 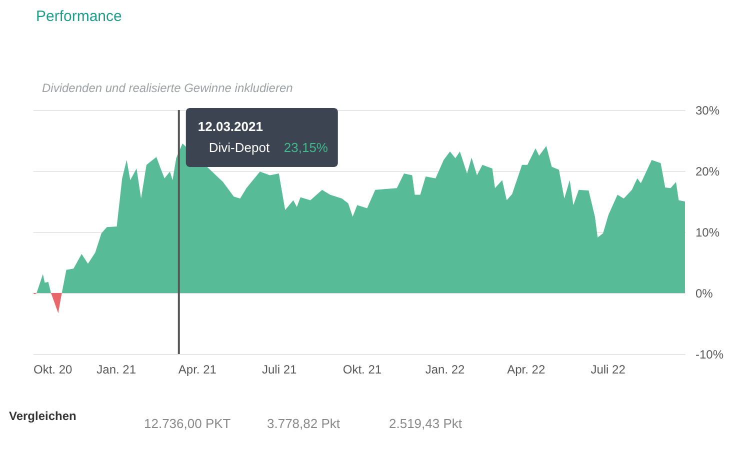 I want to click on text: Vergleichen, so click(x=42, y=416).